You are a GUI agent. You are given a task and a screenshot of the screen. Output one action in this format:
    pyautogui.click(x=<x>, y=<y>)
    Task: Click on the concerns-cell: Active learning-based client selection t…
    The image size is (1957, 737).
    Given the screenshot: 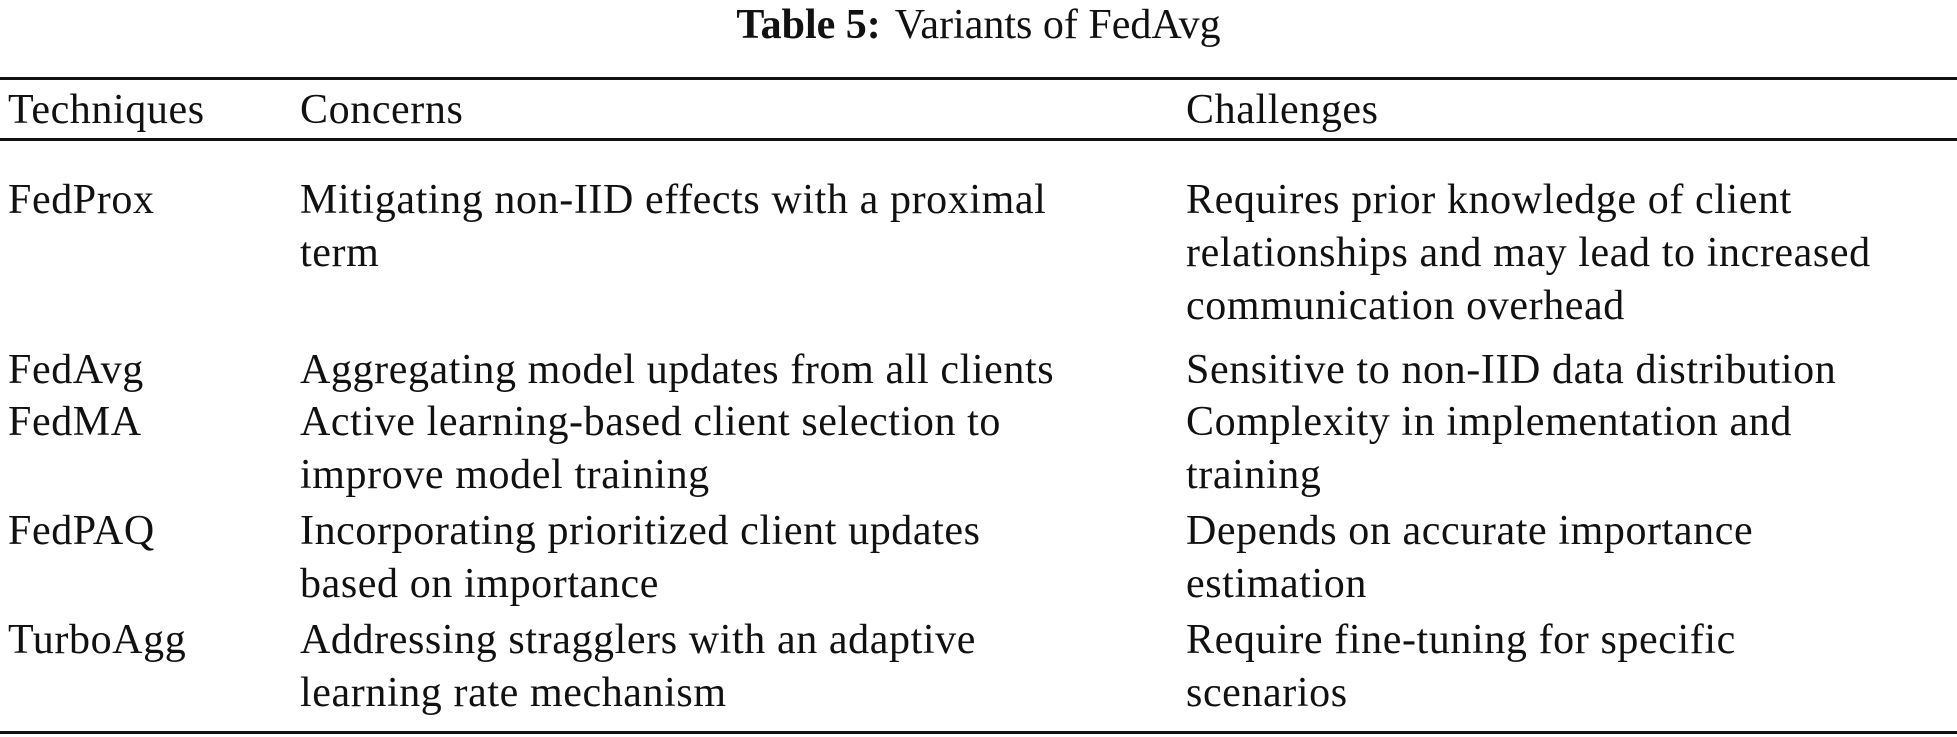 What is the action you would take?
    pyautogui.click(x=650, y=449)
    